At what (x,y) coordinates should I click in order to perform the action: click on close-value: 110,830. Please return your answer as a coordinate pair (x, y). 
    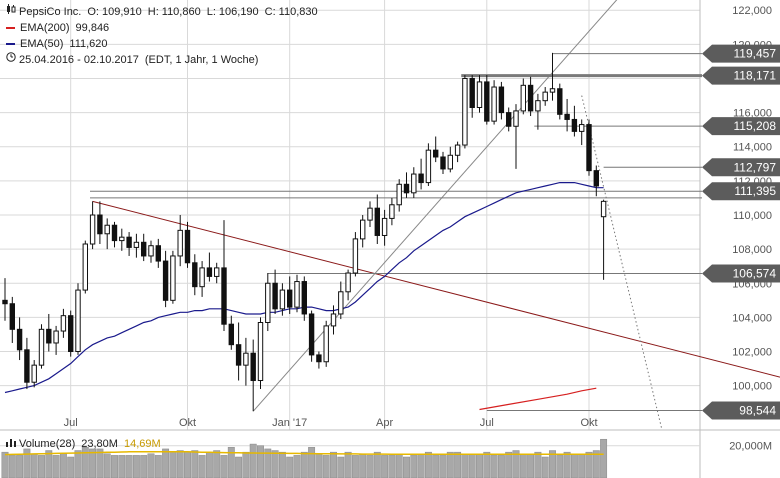
    Looking at the image, I should click on (298, 12).